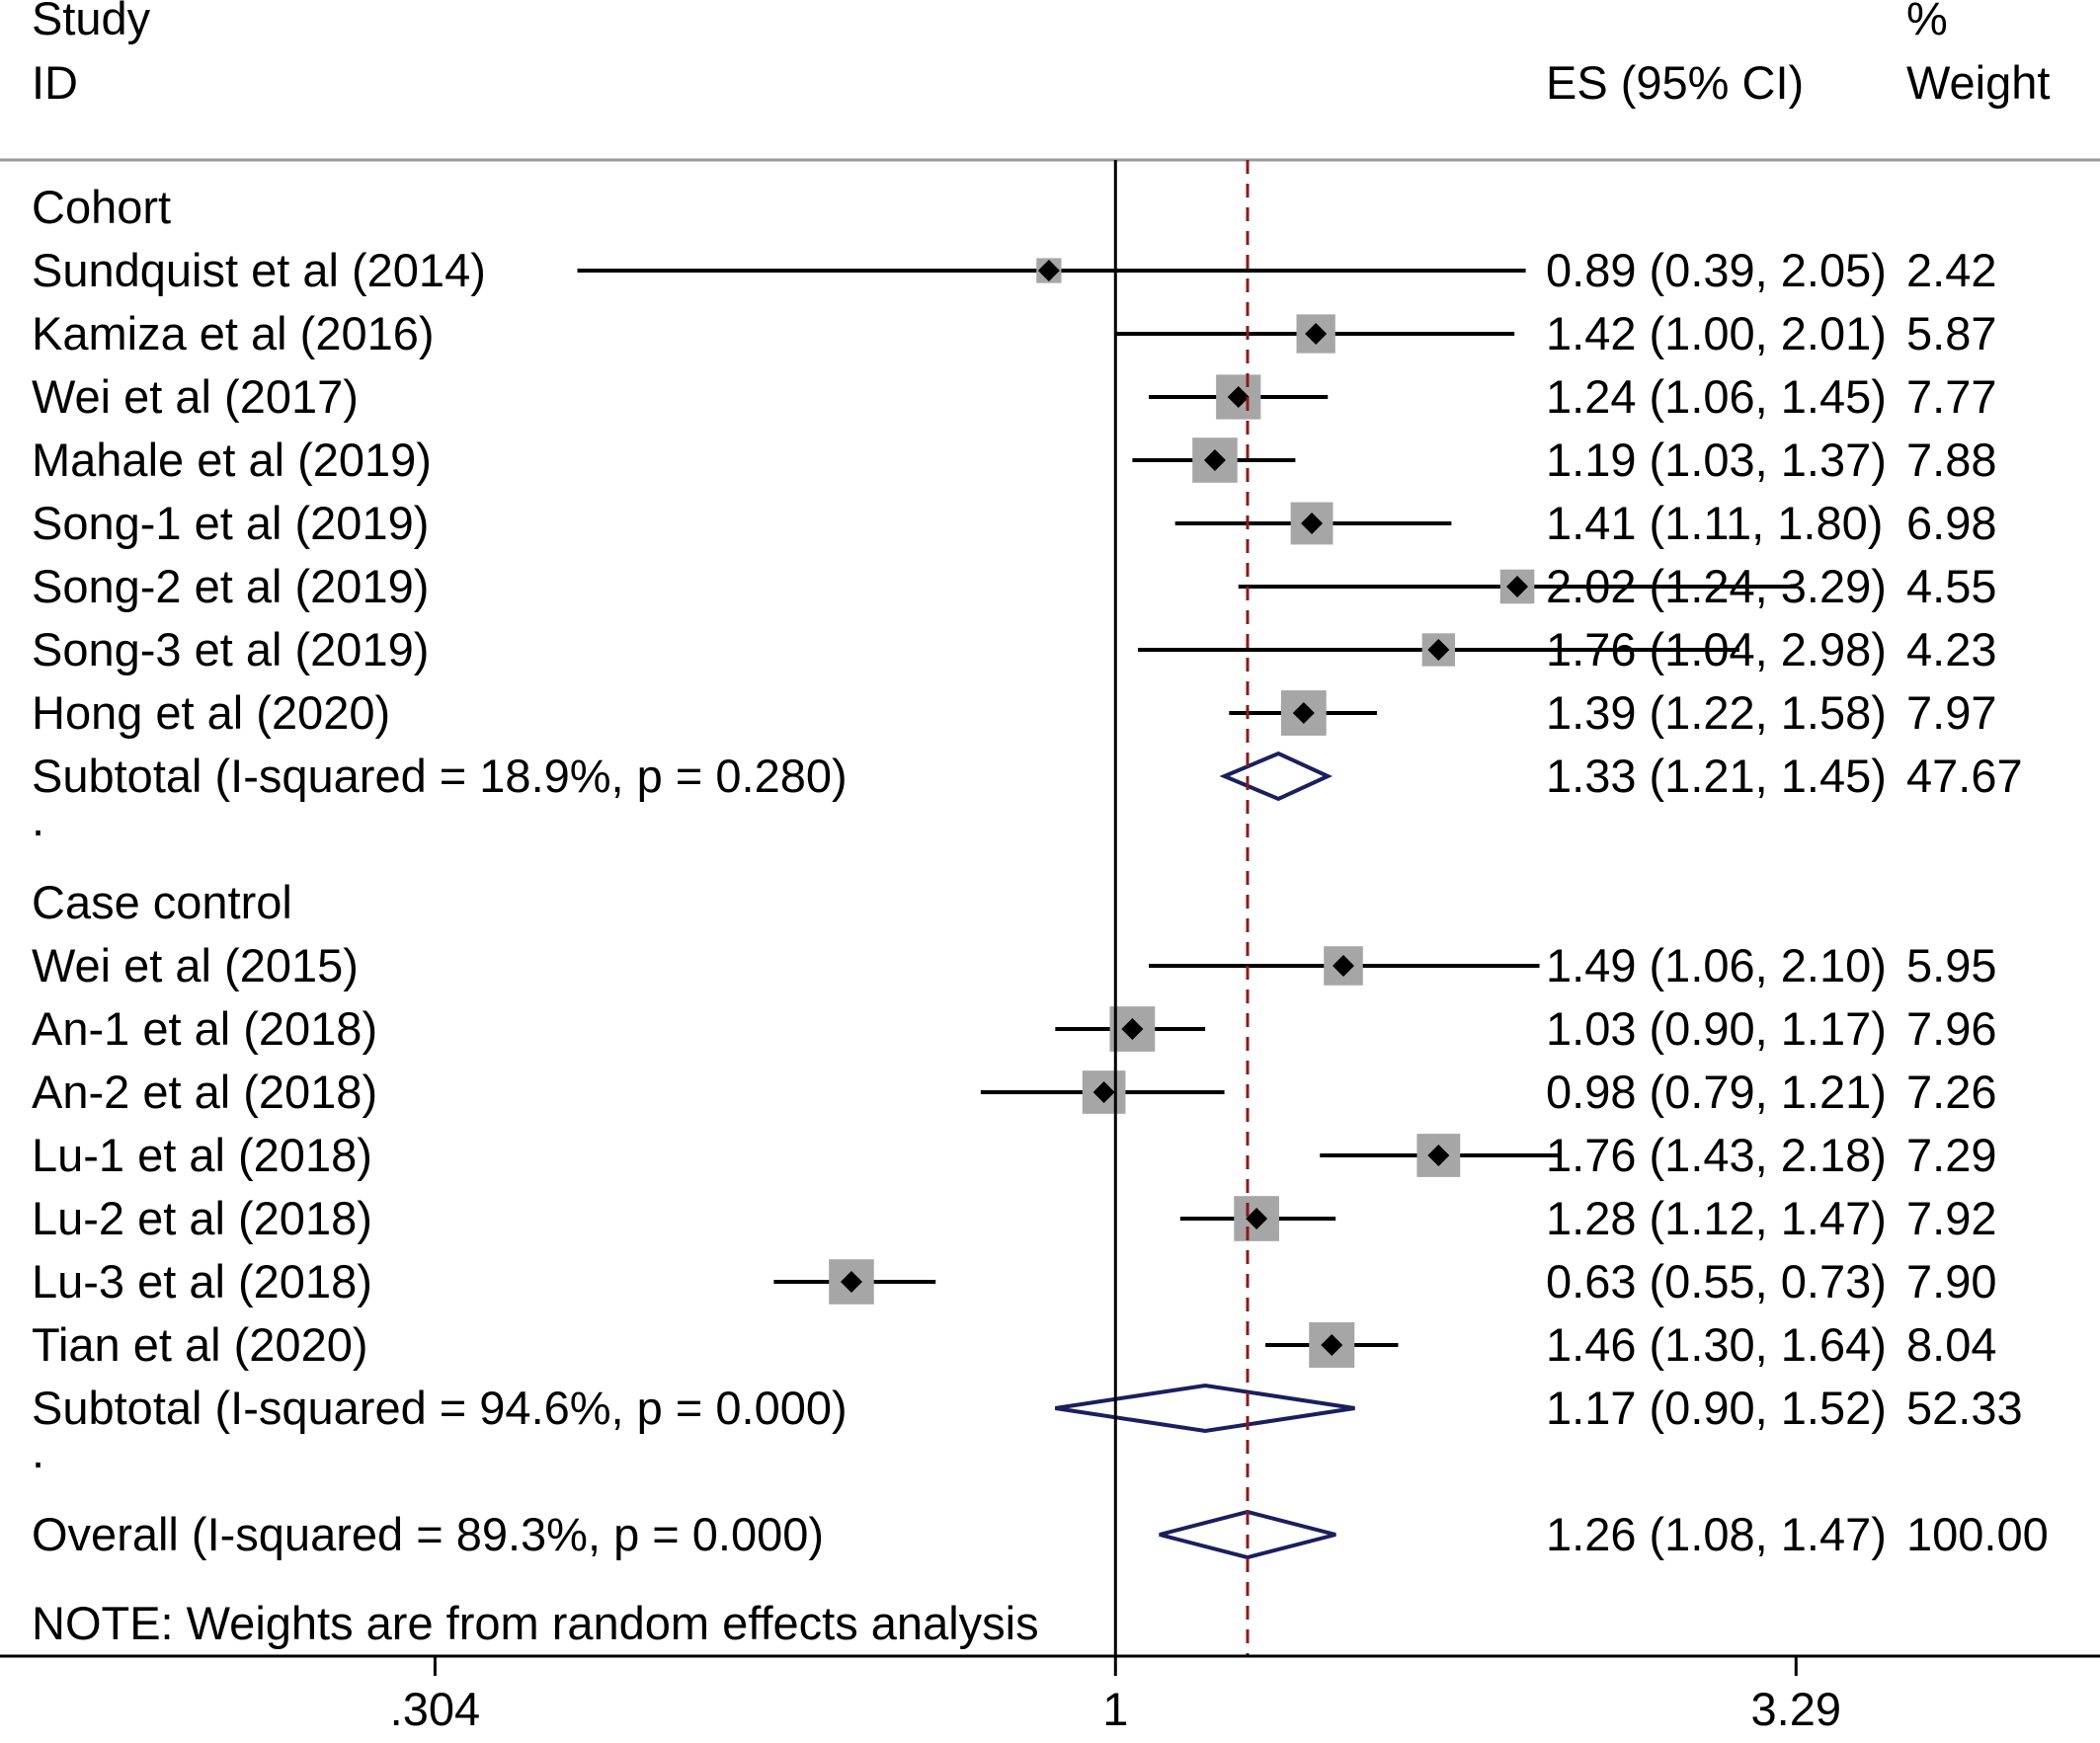 Image resolution: width=2100 pixels, height=1743 pixels. What do you see at coordinates (202, 1281) in the screenshot?
I see `study-label: Lu-3 et al (2018)` at bounding box center [202, 1281].